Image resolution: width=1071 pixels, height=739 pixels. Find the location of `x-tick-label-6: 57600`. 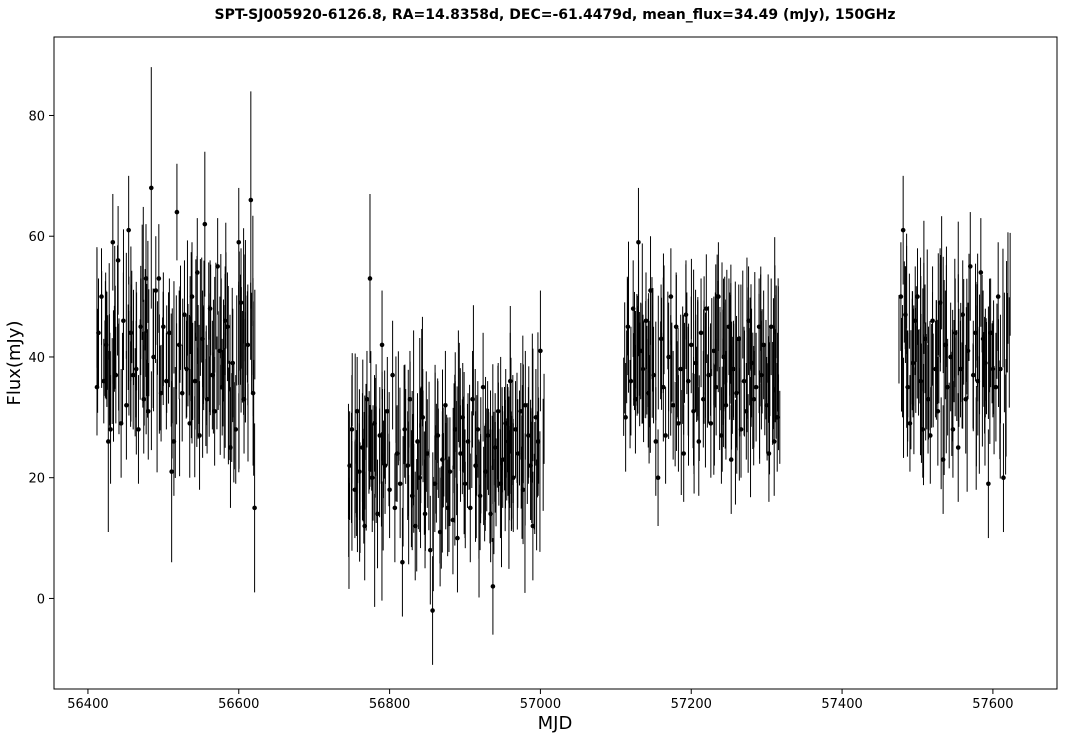

x-tick-label-6: 57600 is located at coordinates (992, 704).